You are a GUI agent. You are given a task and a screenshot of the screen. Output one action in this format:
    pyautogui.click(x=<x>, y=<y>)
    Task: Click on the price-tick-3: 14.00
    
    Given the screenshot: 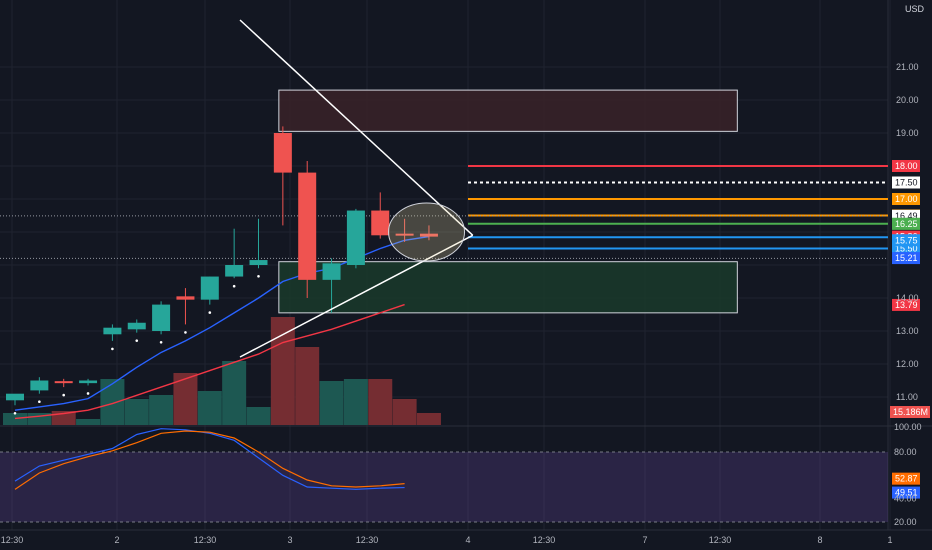 What is the action you would take?
    pyautogui.click(x=907, y=298)
    